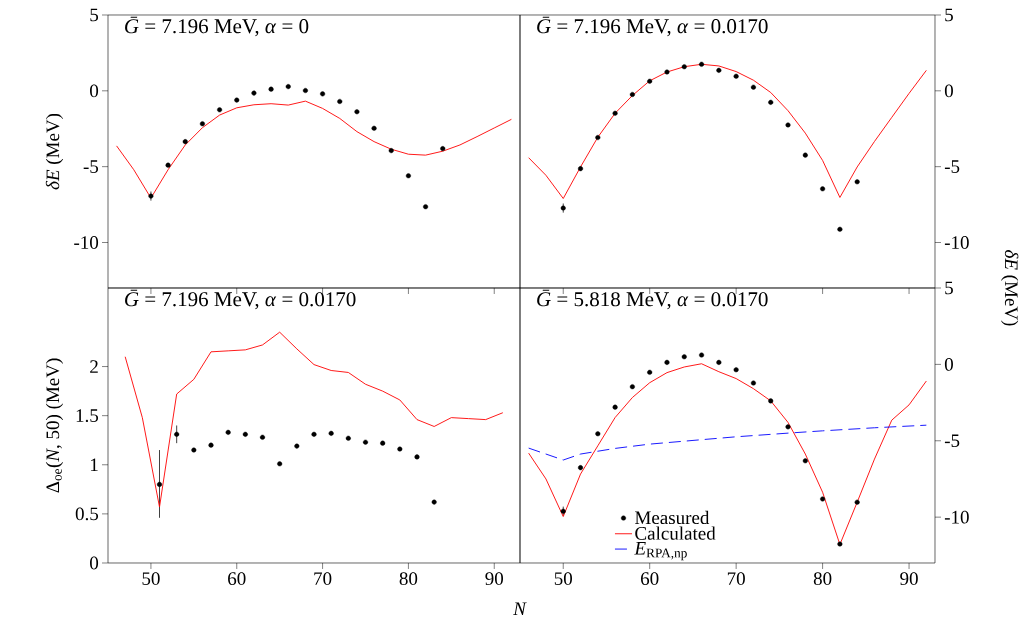 This screenshot has width=1034, height=634. Describe the element at coordinates (87, 416) in the screenshot. I see `y-tick-label: 1.5` at that location.